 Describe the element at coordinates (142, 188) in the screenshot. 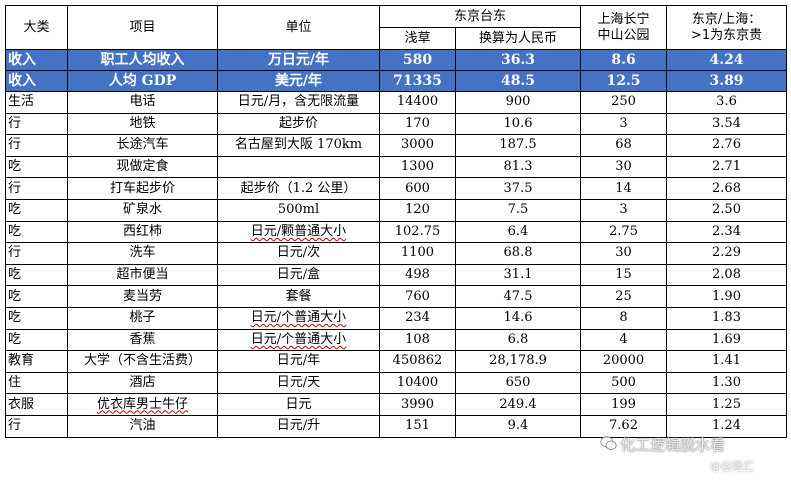

I see `row-item: 打车起步价` at that location.